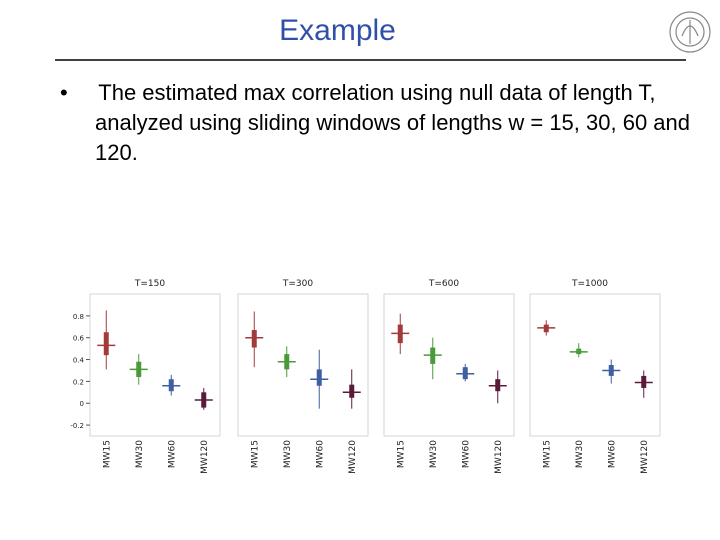 Image resolution: width=720 pixels, height=540 pixels. Describe the element at coordinates (78, 382) in the screenshot. I see `y-tick-label: 0.2` at that location.